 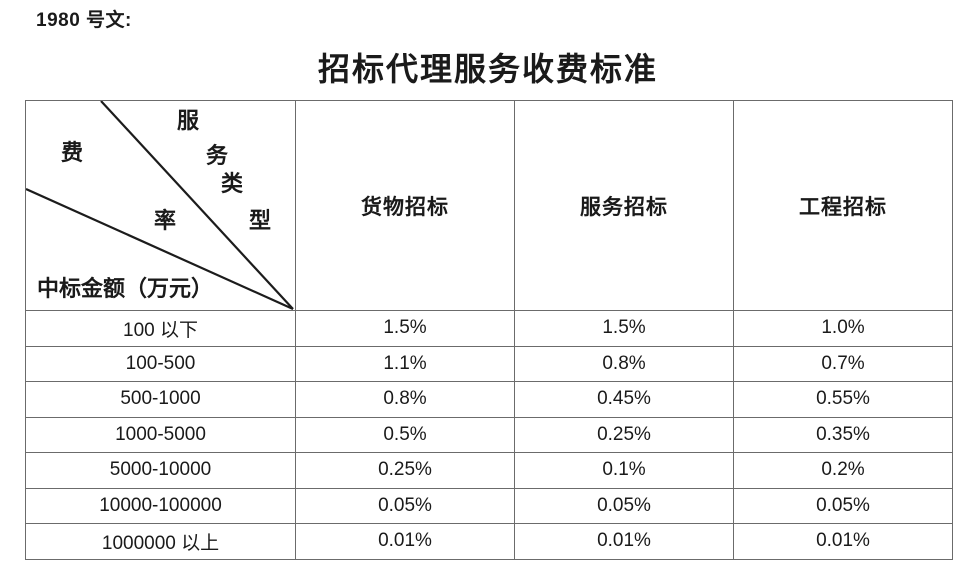 I want to click on rate-cell-service: 0.01%, so click(x=624, y=541).